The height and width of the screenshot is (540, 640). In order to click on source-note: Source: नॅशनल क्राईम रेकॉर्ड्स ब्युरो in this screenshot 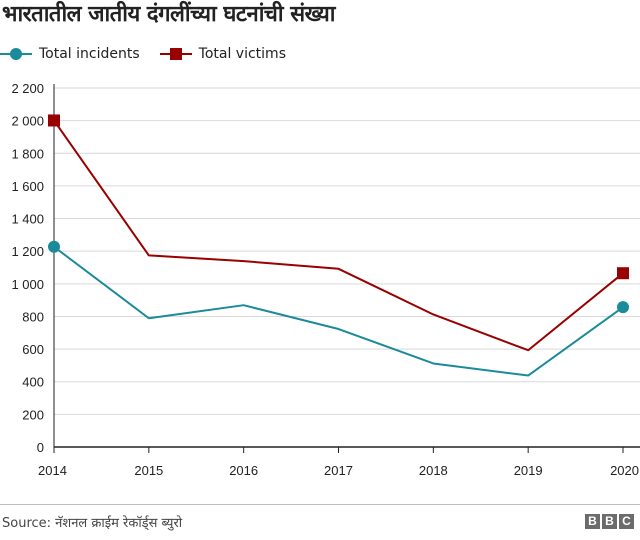, I will do `click(92, 523)`.